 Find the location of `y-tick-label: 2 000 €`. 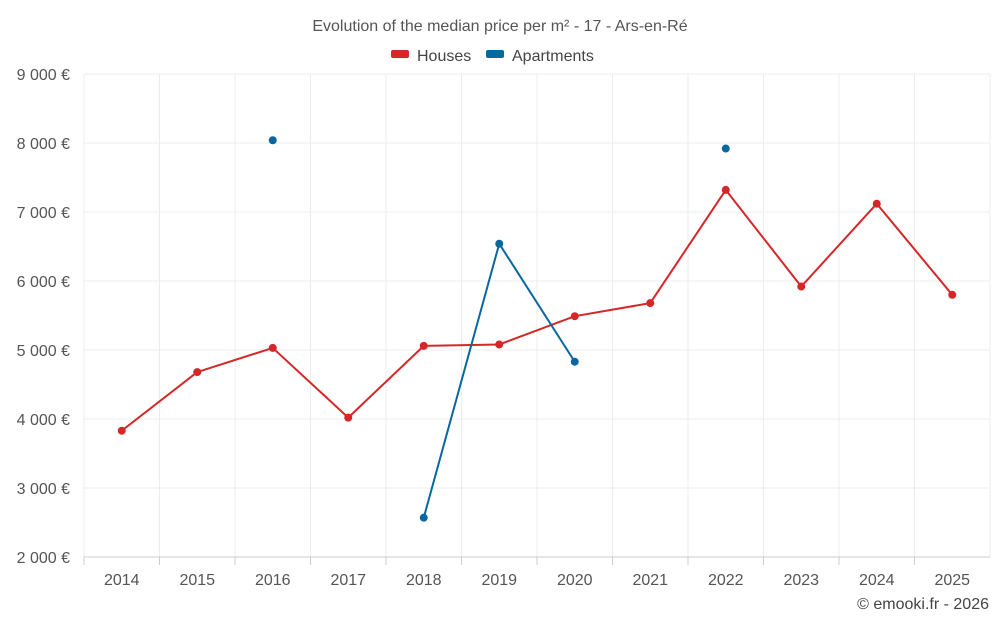

y-tick-label: 2 000 € is located at coordinates (43, 558).